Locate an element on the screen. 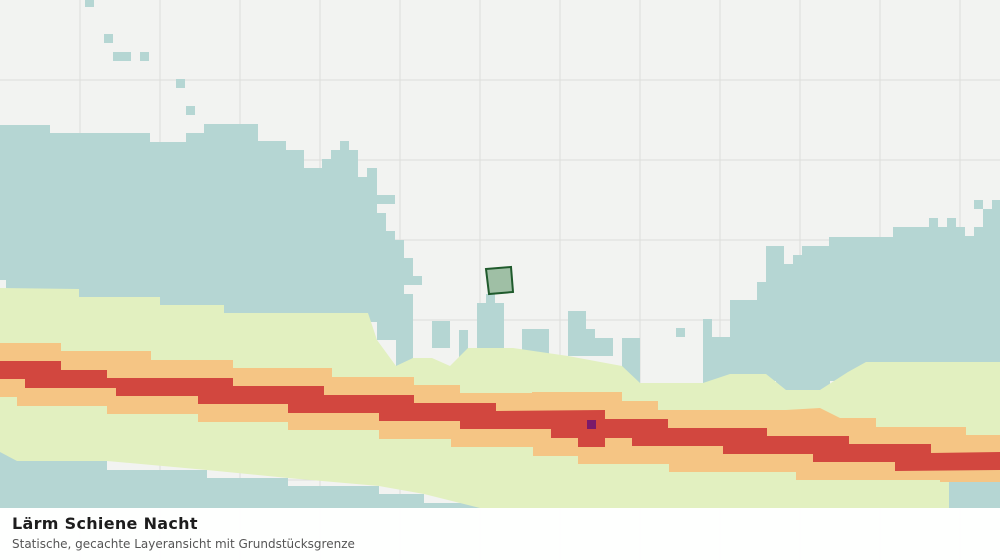 Image resolution: width=1000 pixels, height=560 pixels. location-marker is located at coordinates (591, 424).